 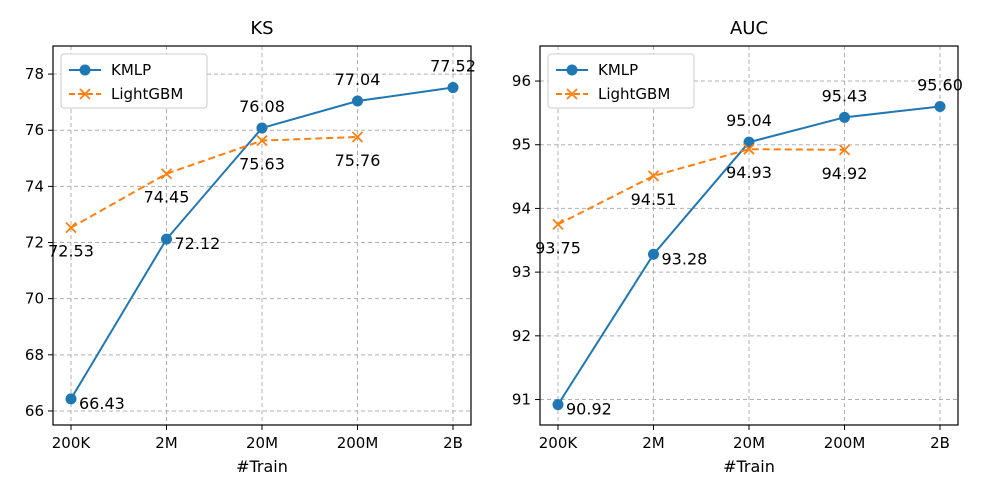 What do you see at coordinates (521, 336) in the screenshot?
I see `y-tick-label: 92` at bounding box center [521, 336].